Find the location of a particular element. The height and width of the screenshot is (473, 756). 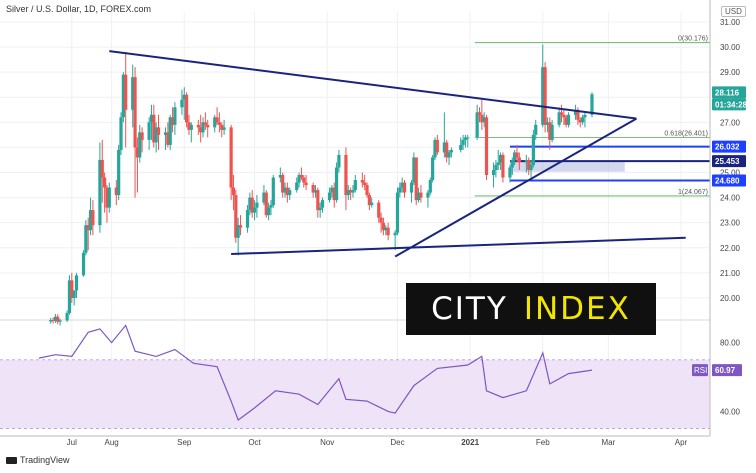

time-tick-label: Feb is located at coordinates (543, 442).